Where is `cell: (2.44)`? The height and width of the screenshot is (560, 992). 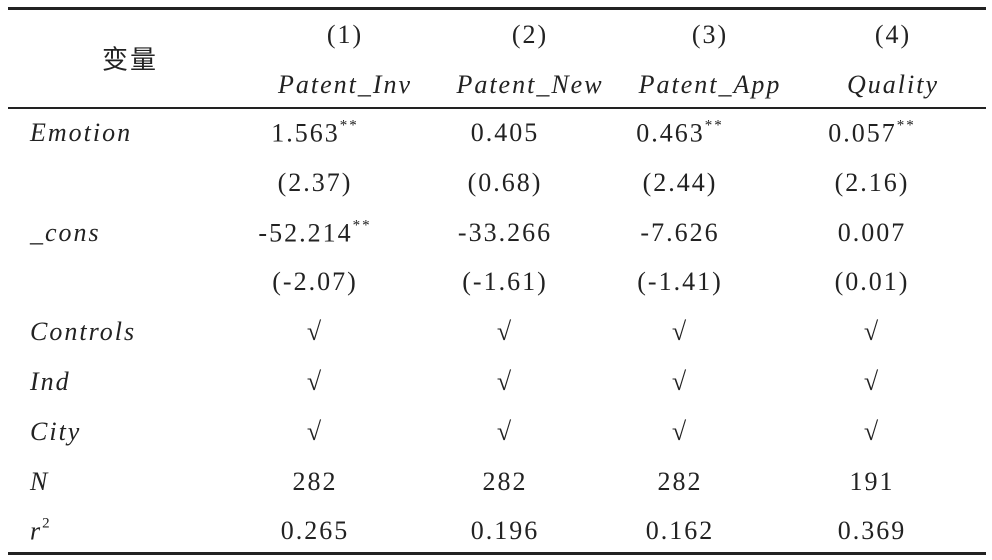
cell: (2.44) is located at coordinates (680, 183).